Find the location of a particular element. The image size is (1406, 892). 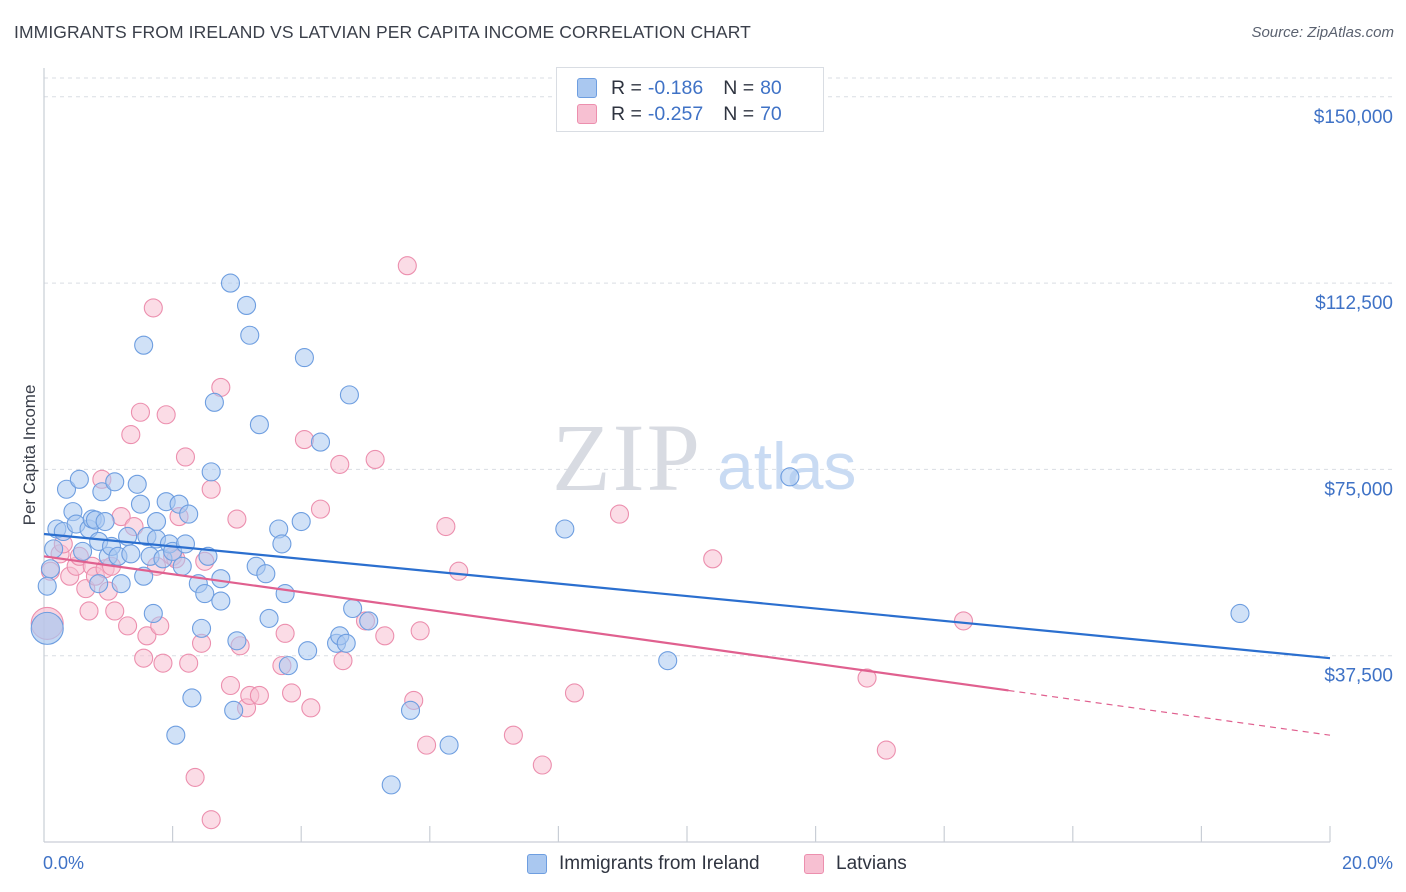

watermark: ZIP atlas is located at coordinates (704, 457).